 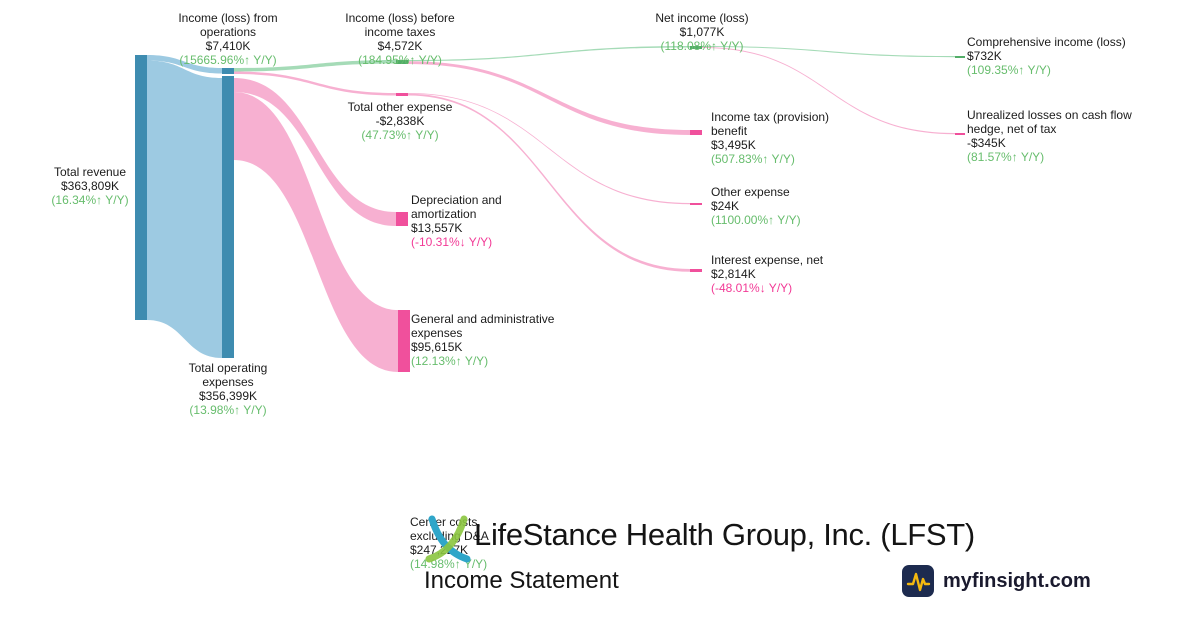 I want to click on node-value: -$2,838K, so click(x=400, y=120).